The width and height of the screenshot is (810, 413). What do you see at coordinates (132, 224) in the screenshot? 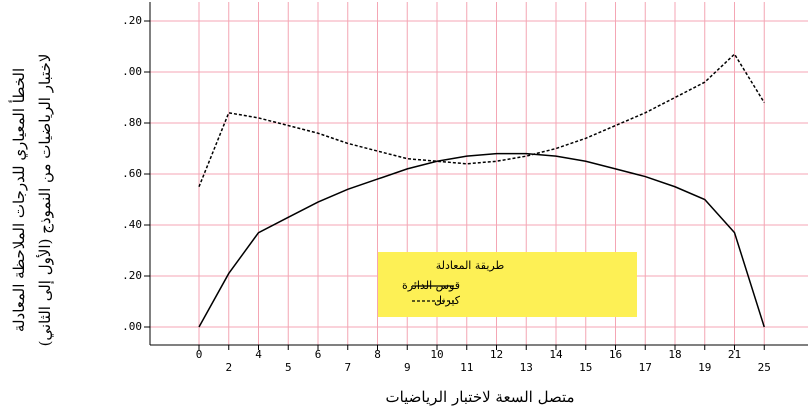
I see `y-tick-label: .40` at bounding box center [132, 224].